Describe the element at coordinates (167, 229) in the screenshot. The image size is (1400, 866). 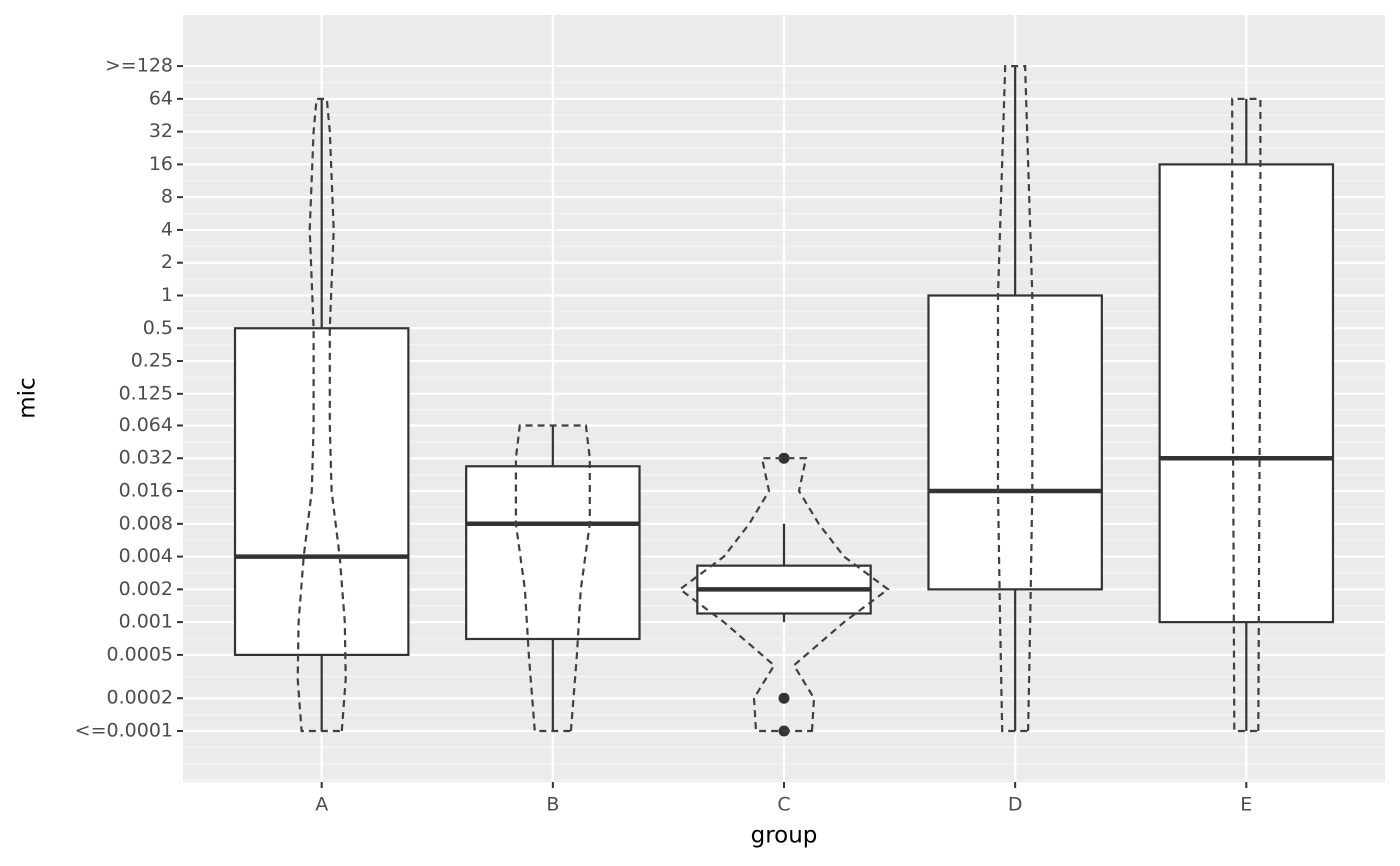
I see `y-tick-label: 4` at that location.